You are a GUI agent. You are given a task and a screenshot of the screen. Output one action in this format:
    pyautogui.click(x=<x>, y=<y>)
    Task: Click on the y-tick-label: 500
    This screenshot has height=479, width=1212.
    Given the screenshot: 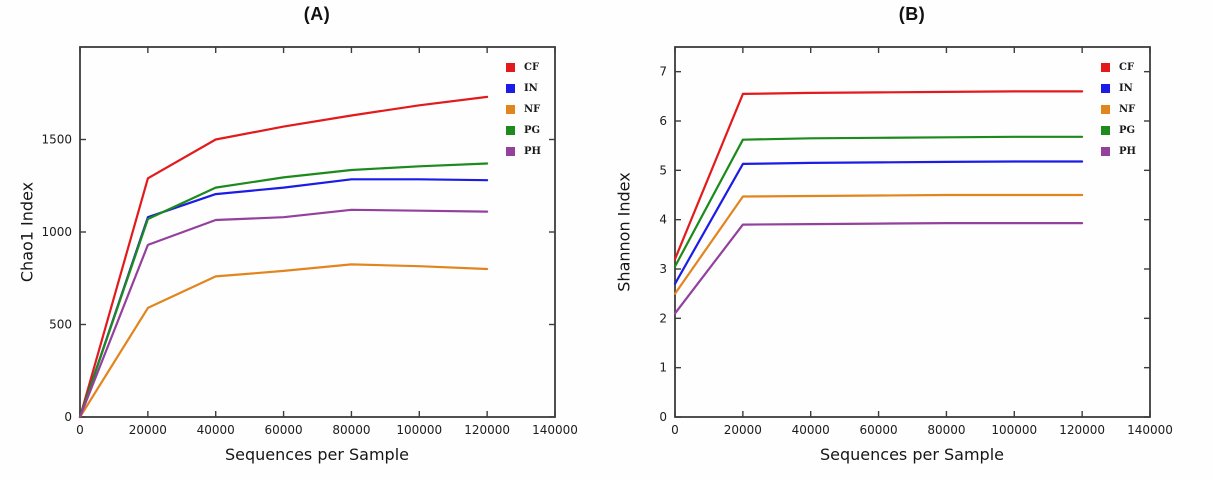 What is the action you would take?
    pyautogui.click(x=60, y=325)
    